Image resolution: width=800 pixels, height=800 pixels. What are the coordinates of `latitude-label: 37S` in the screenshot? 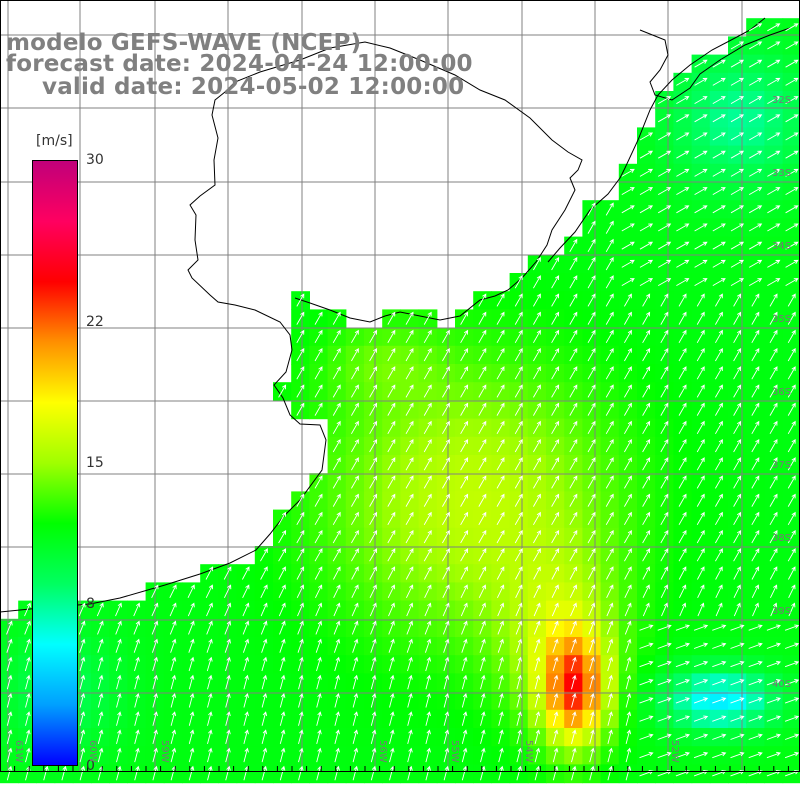 It's located at (782, 465).